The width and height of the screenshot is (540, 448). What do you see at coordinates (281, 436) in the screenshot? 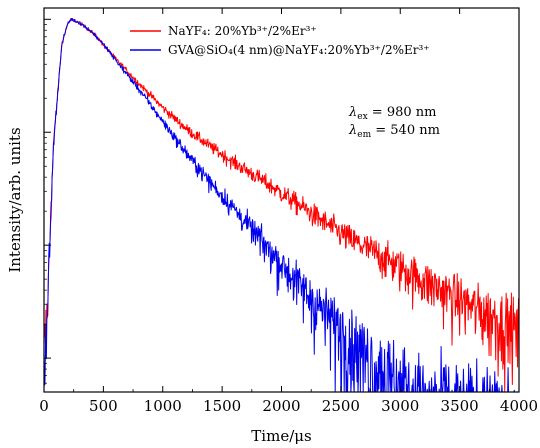
I see `x-axis-label: Time/μs` at bounding box center [281, 436].